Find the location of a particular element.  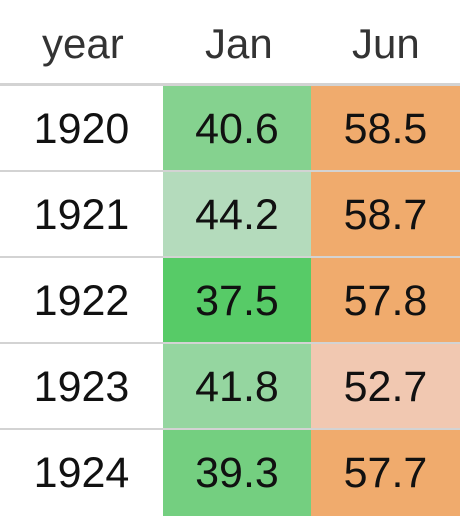

jun-cell: 52.7 is located at coordinates (385, 387).